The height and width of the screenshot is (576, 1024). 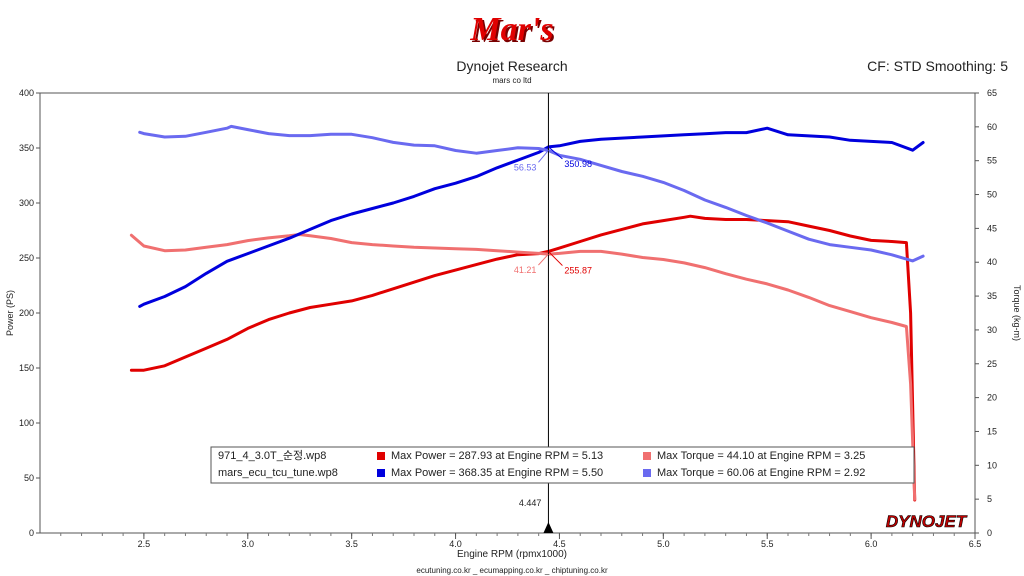 I want to click on legend-box, so click(x=562, y=465).